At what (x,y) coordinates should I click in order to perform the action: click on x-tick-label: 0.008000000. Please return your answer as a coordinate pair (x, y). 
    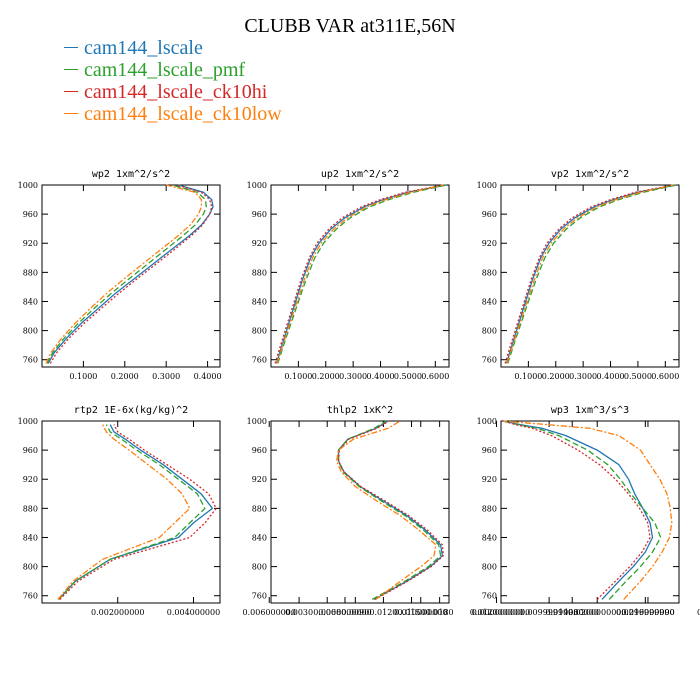
    Looking at the image, I should click on (344, 612).